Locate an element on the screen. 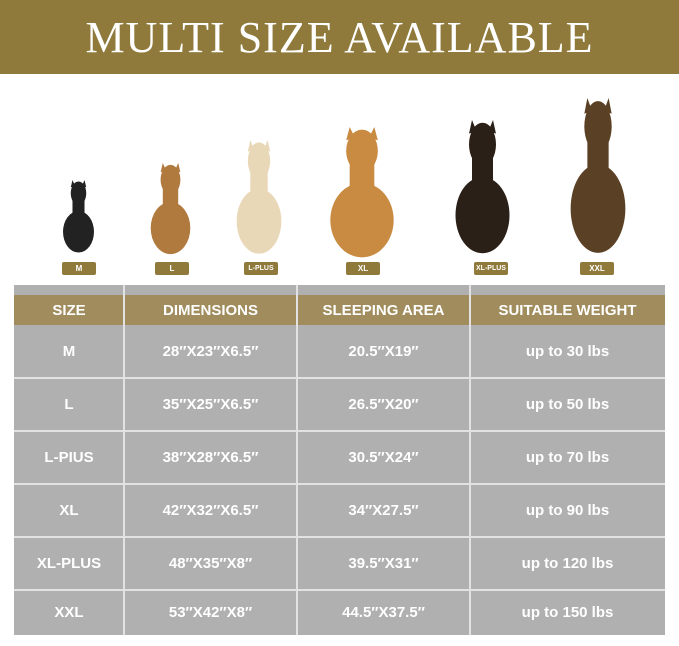 This screenshot has width=679, height=646. column-header: SUITABLE WEIGHT is located at coordinates (567, 310).